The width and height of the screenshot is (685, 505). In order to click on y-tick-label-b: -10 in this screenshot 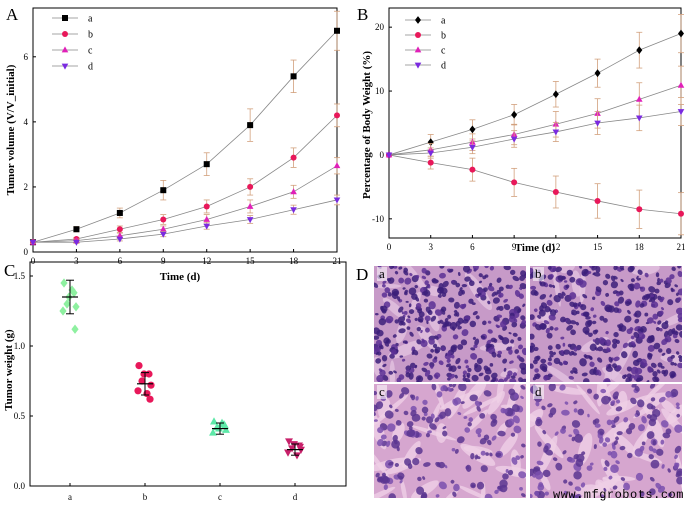, I will do `click(378, 219)`.